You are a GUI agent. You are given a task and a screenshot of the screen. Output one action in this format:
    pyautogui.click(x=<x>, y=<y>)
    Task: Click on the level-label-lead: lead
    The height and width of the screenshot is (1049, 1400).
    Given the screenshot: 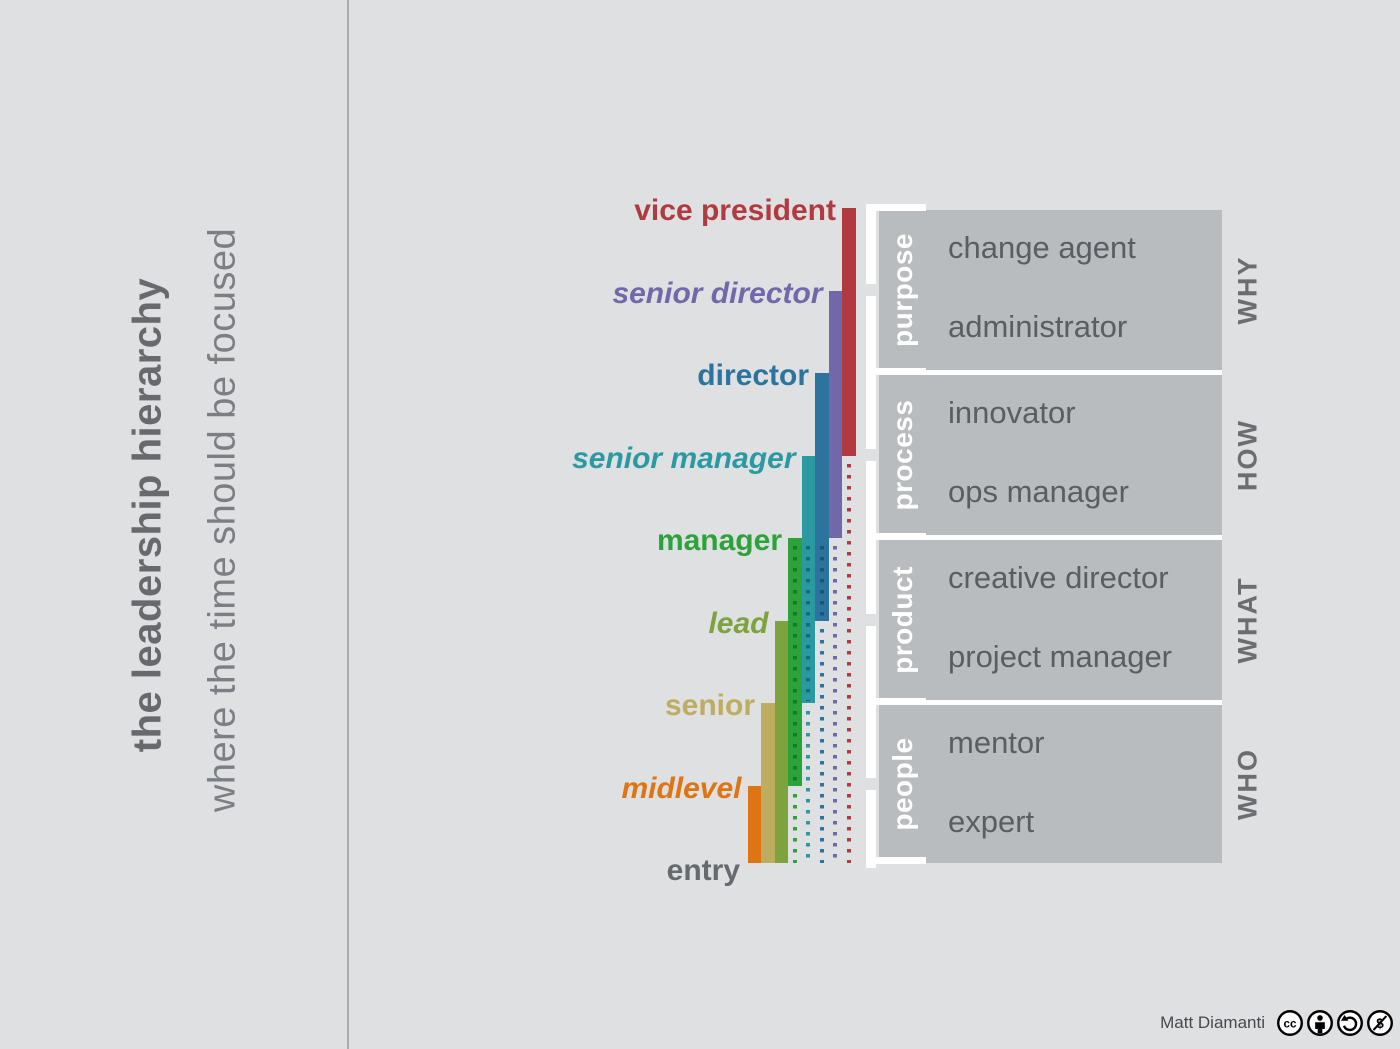 What is the action you would take?
    pyautogui.click(x=738, y=623)
    